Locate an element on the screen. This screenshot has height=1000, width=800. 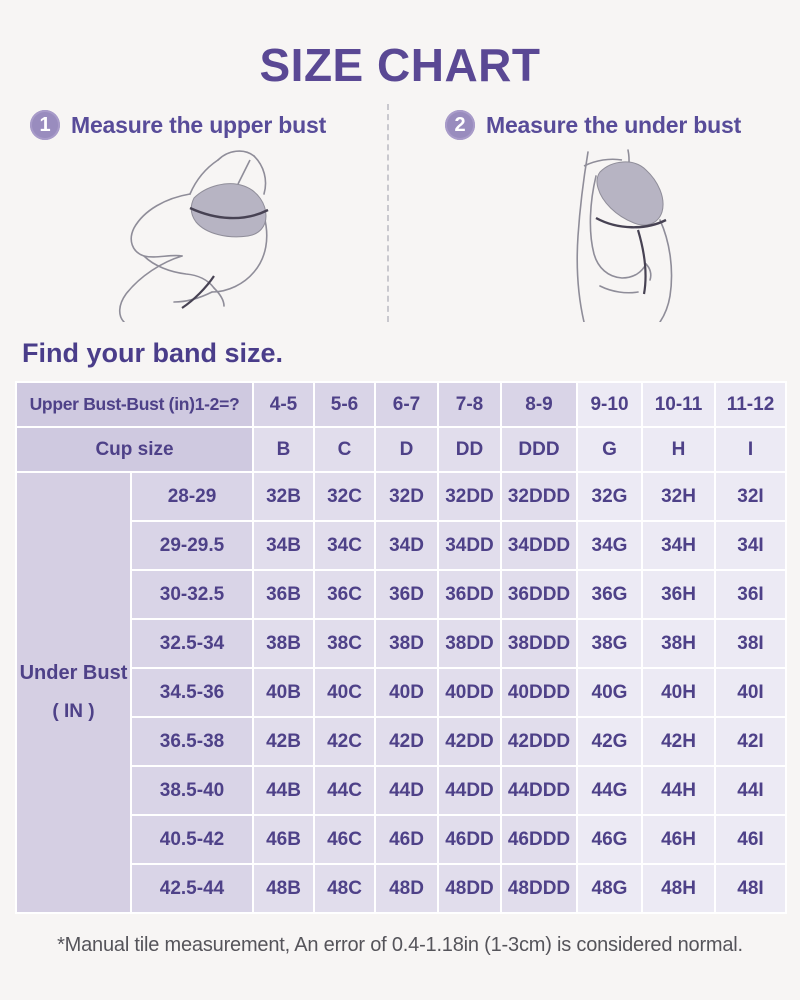
size-cell: 44D is located at coordinates (406, 790).